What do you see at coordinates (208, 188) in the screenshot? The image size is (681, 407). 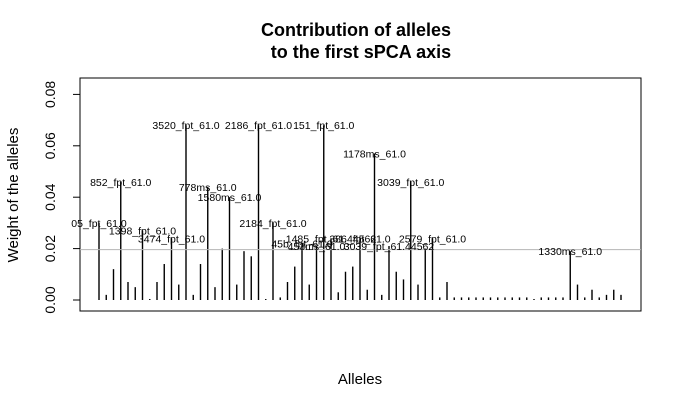 I see `bar-label: 778ms_61.0` at bounding box center [208, 188].